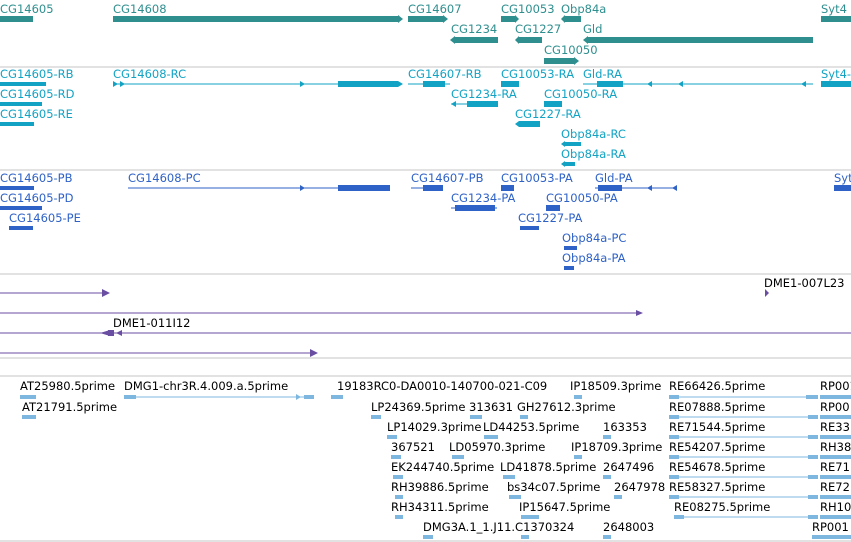 The height and width of the screenshot is (542, 851). Describe the element at coordinates (717, 407) in the screenshot. I see `est-label: RE07888.5prime` at that location.